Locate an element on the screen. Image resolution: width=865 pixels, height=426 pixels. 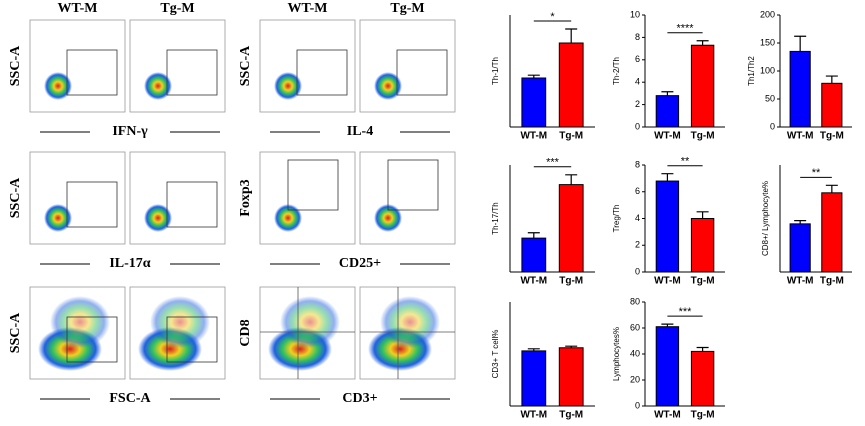
significance: **** is located at coordinates (685, 29).